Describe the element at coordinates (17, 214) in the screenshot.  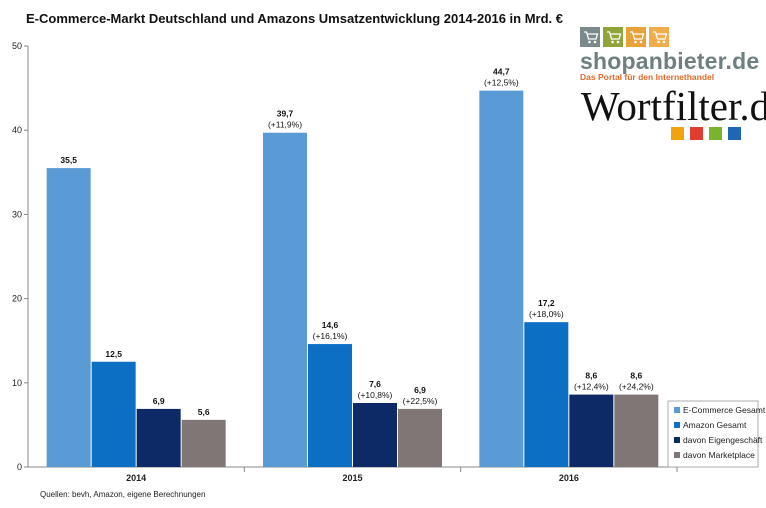
I see `y-tick-label: 30` at that location.